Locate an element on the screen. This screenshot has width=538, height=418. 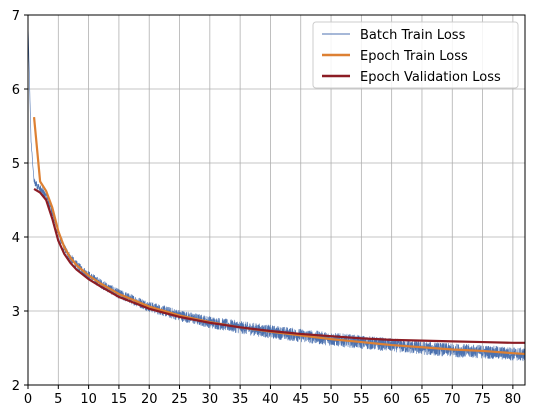
legend-label-epoch-train-loss: Epoch Train Loss is located at coordinates (414, 56).